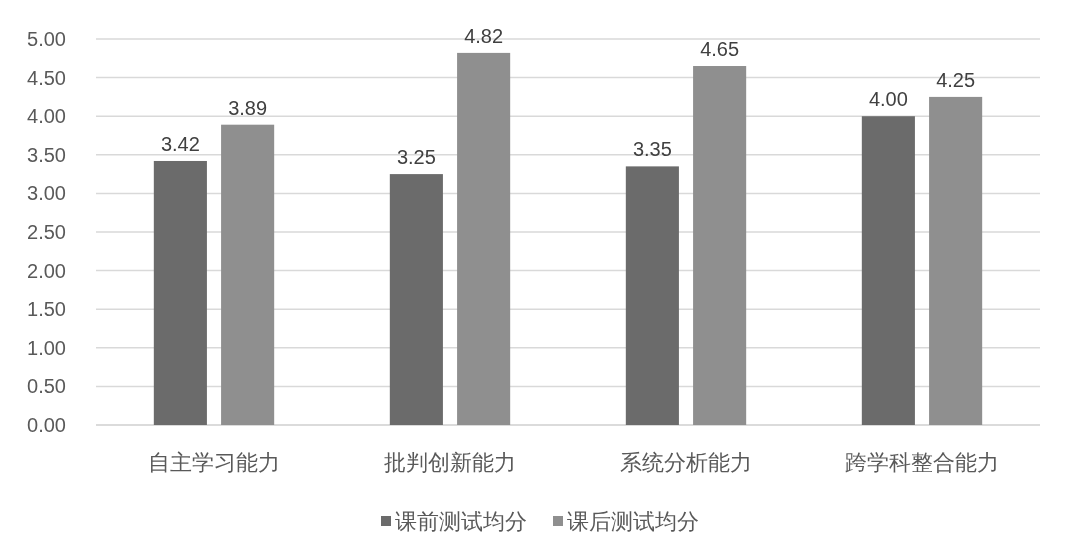 This screenshot has width=1080, height=541. Describe the element at coordinates (652, 149) in the screenshot. I see `data-label: 3.35` at that location.